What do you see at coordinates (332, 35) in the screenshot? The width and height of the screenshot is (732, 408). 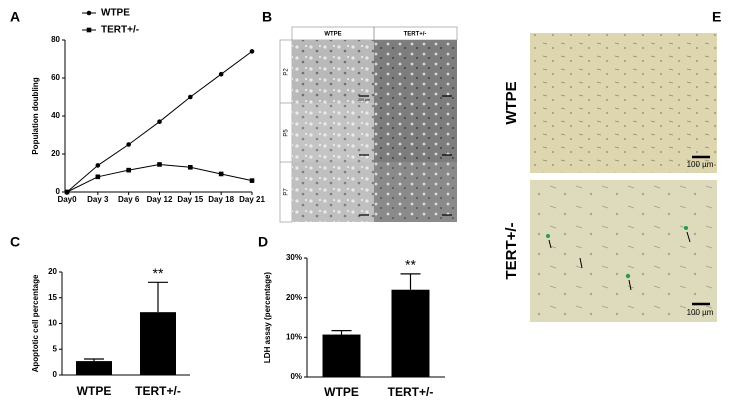 I see `column-header: WTPE` at bounding box center [332, 35].